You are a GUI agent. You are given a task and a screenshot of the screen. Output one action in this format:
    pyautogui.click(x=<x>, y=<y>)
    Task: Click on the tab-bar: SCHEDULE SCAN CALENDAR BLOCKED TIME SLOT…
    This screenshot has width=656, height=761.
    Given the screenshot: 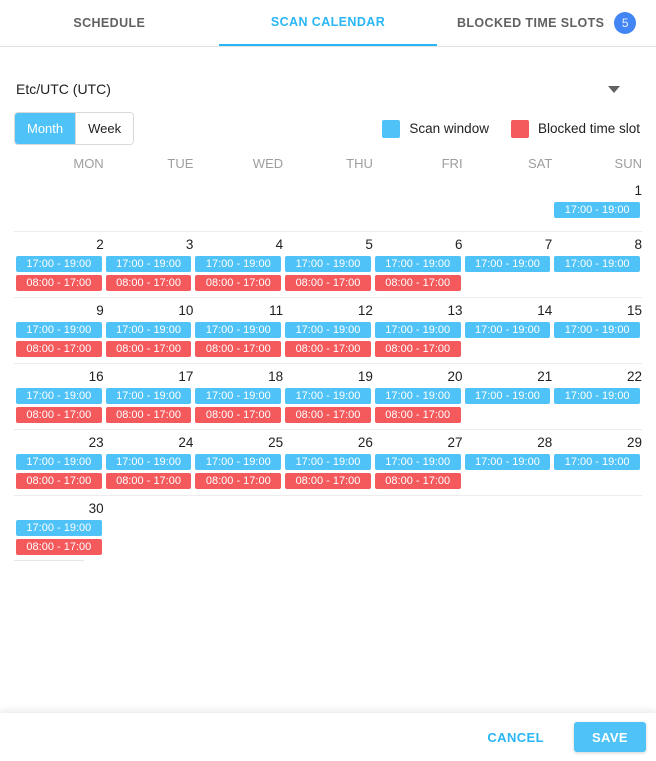 What is the action you would take?
    pyautogui.click(x=328, y=23)
    